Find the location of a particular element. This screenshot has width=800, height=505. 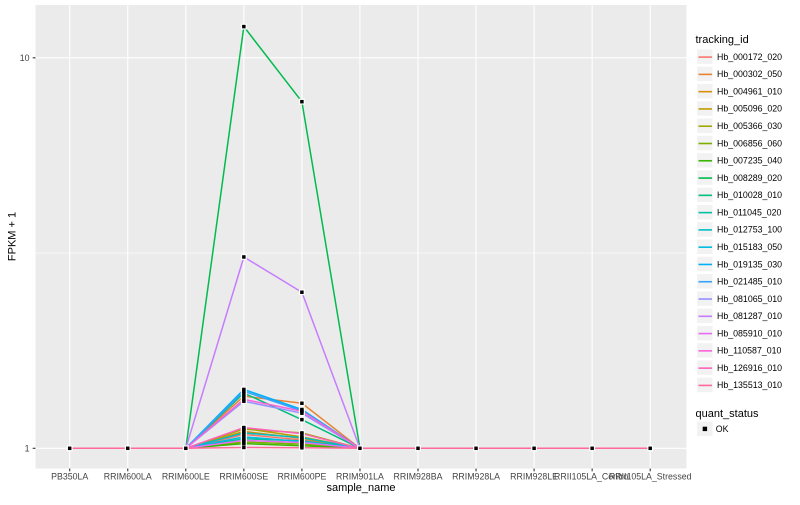

svg-text: RRIM600PE is located at coordinates (301, 477).